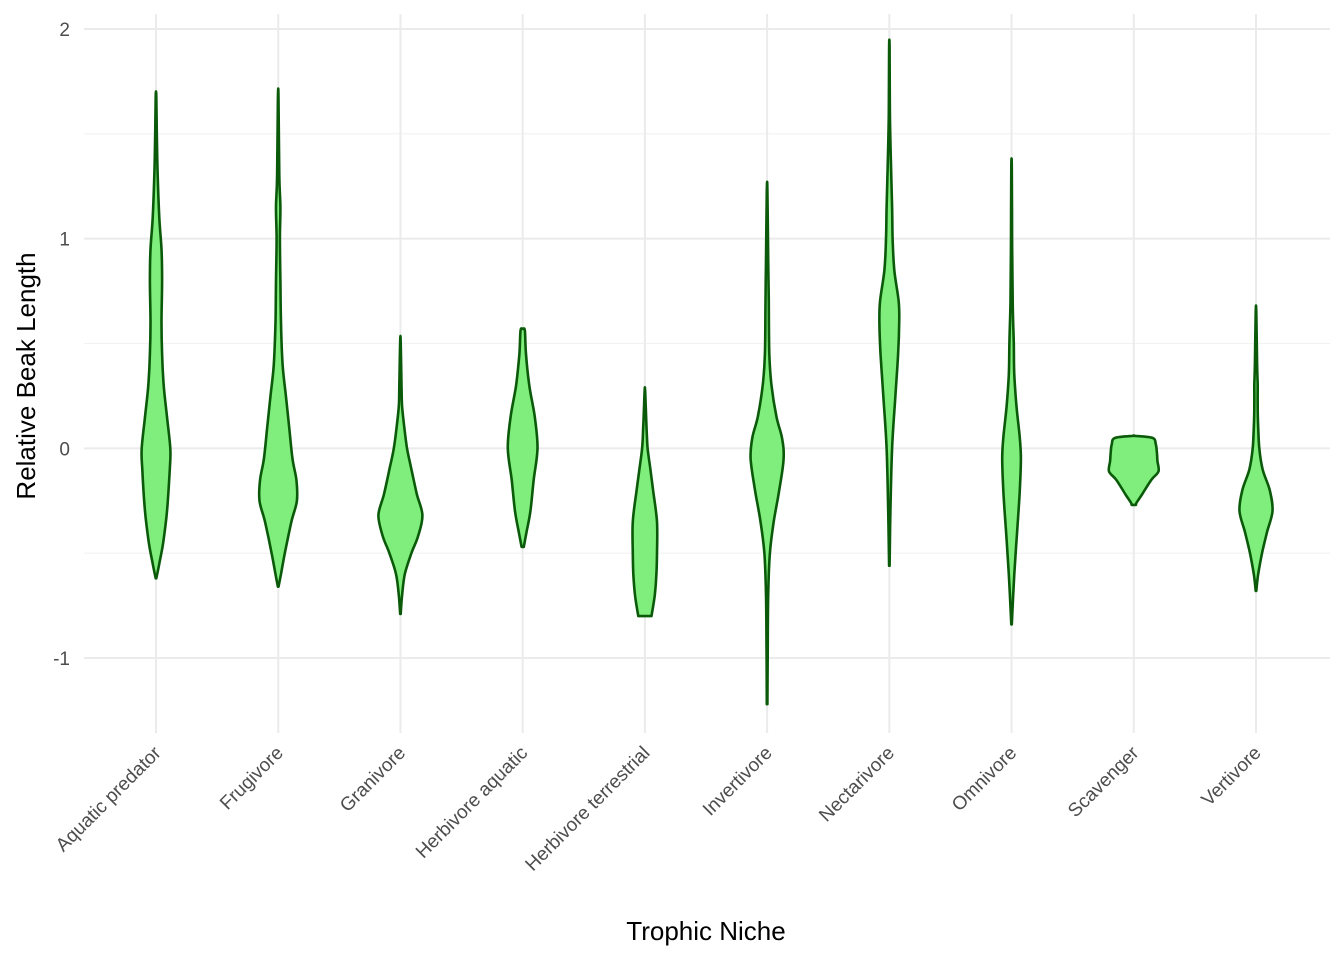  What do you see at coordinates (984, 779) in the screenshot?
I see `x-tick-label: Omnivore` at bounding box center [984, 779].